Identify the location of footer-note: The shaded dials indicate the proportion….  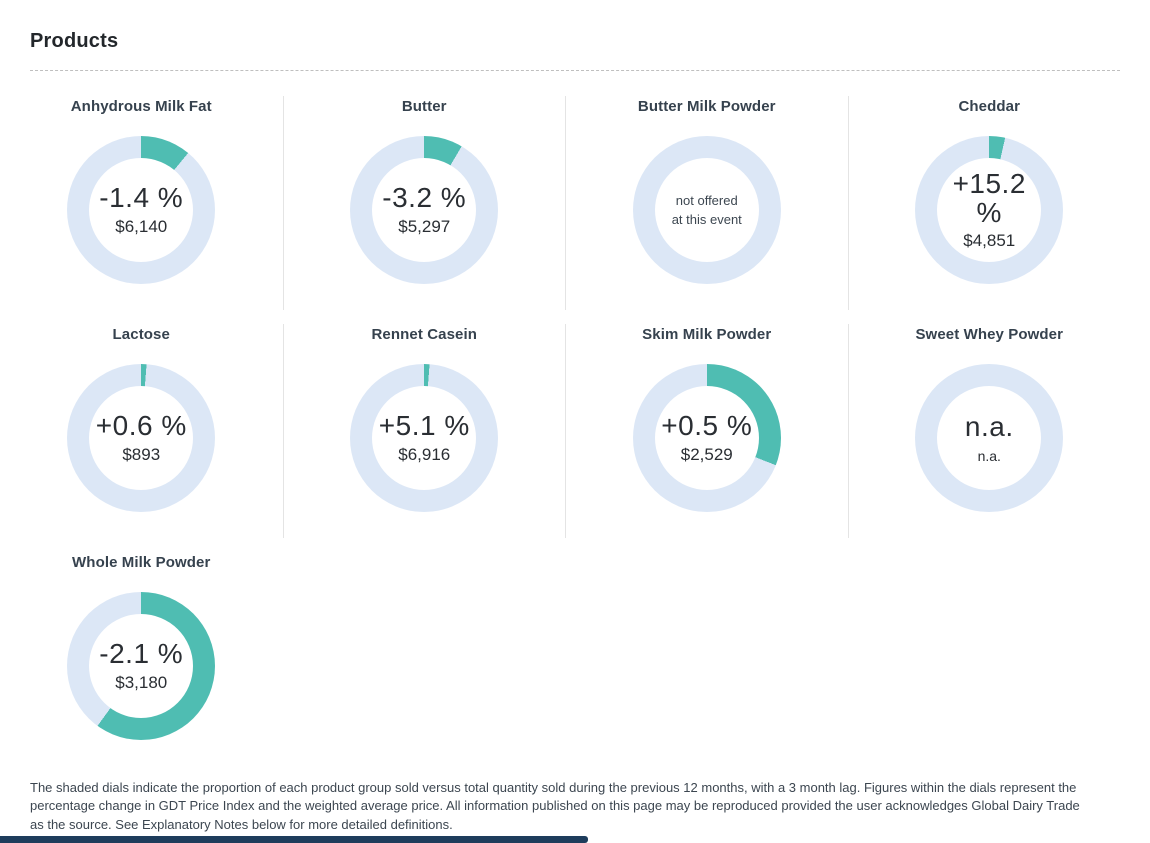
(555, 806).